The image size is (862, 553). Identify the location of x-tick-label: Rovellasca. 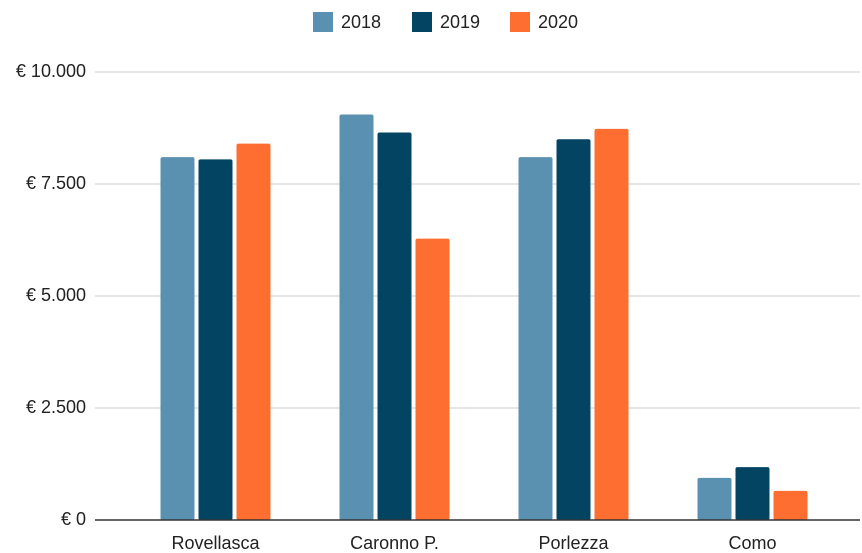
(215, 543).